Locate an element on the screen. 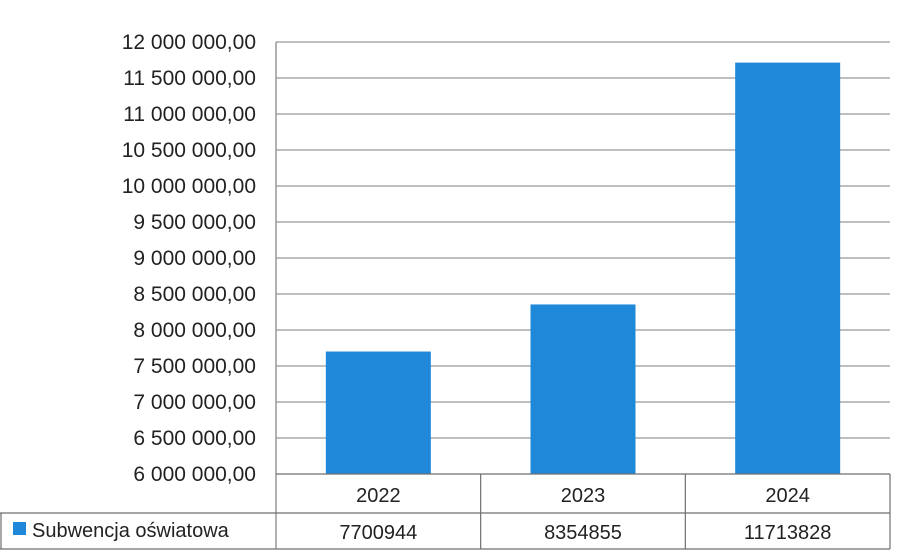 This screenshot has height=556, width=901. y-tick-label: 6 500 000,00 is located at coordinates (194, 438).